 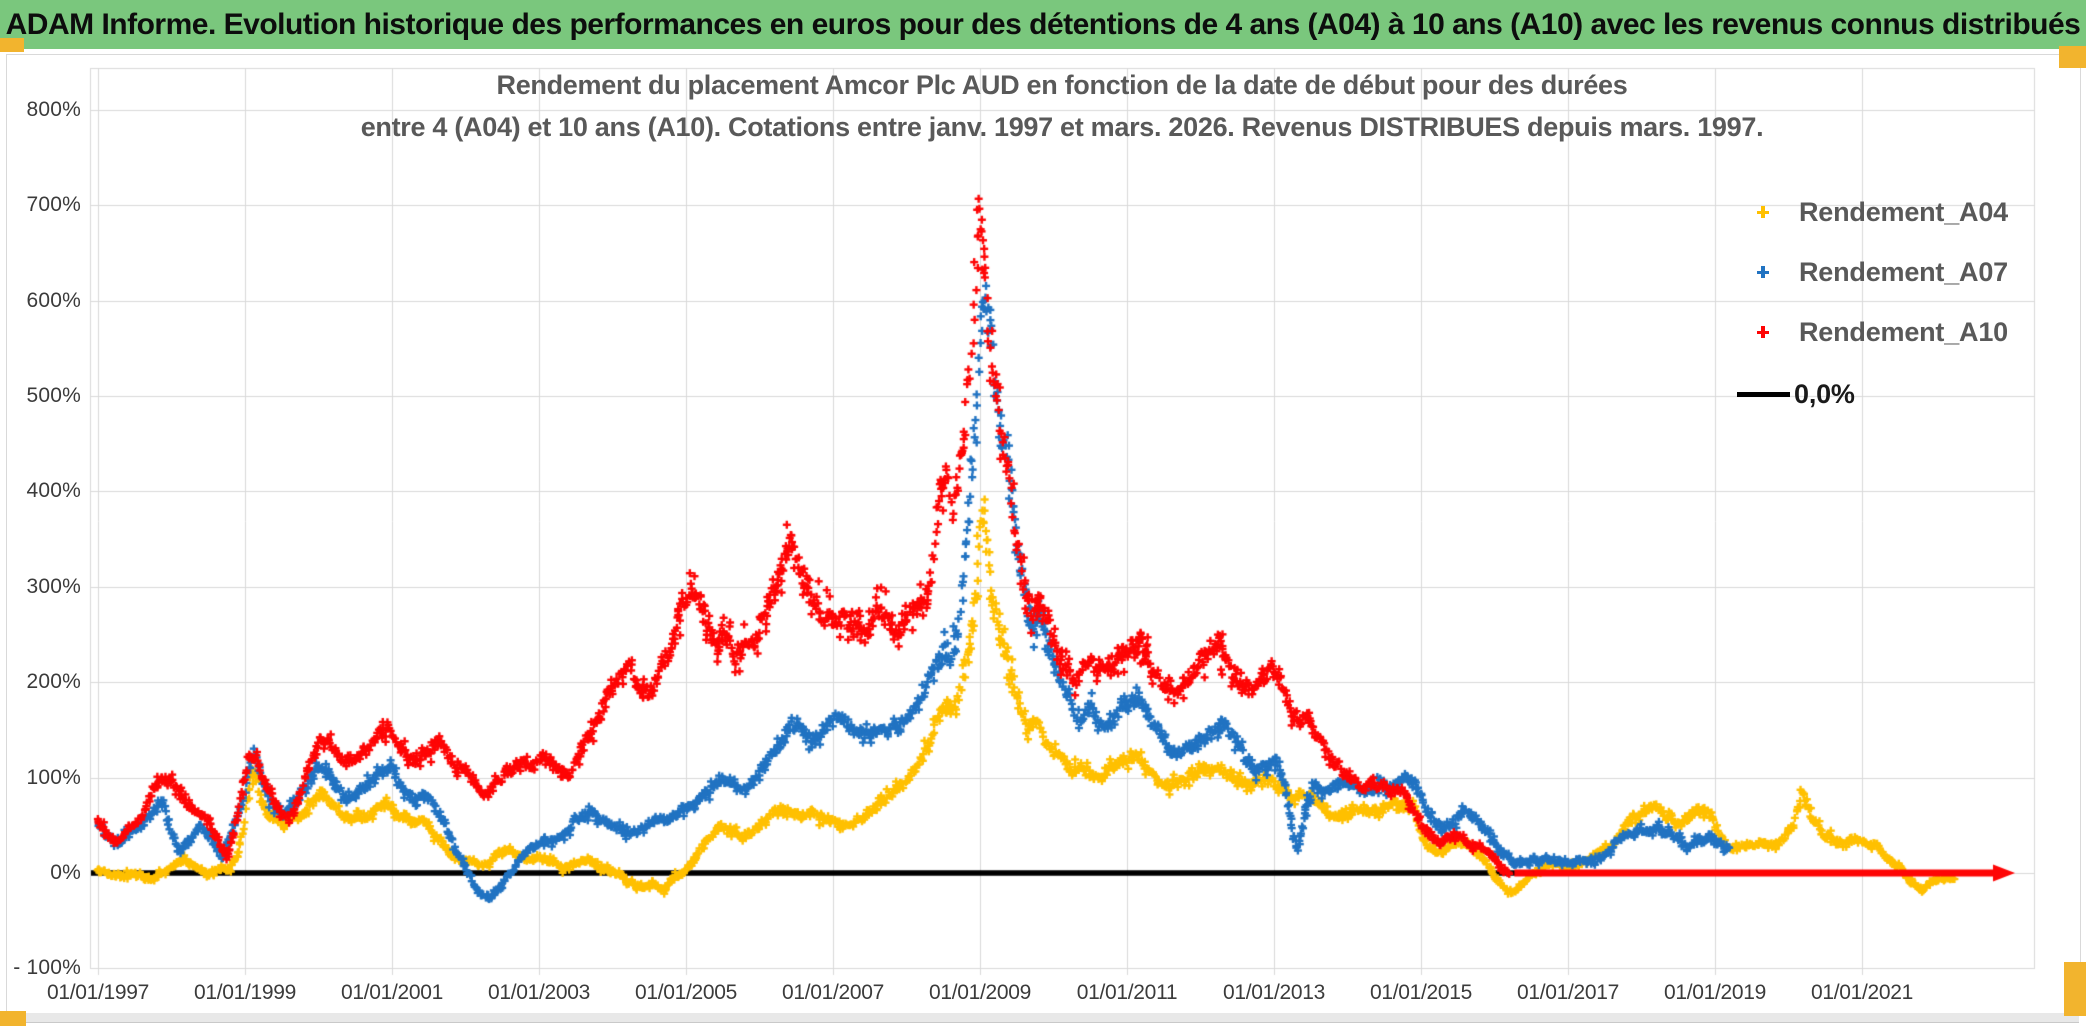 What do you see at coordinates (1903, 211) in the screenshot?
I see `legend-label: Rendement_A04` at bounding box center [1903, 211].